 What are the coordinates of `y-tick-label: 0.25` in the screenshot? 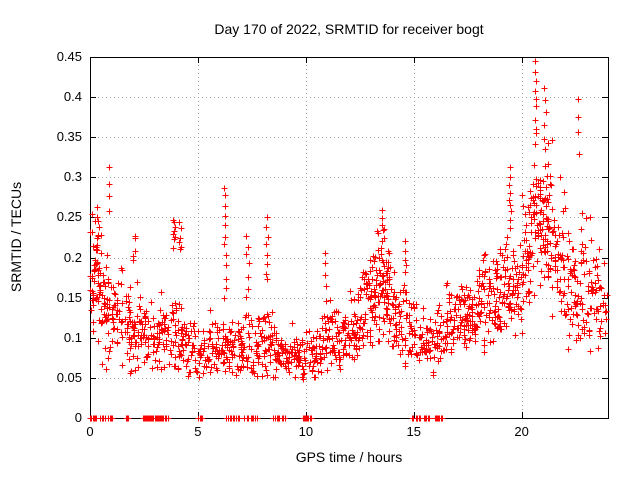 It's located at (69, 217).